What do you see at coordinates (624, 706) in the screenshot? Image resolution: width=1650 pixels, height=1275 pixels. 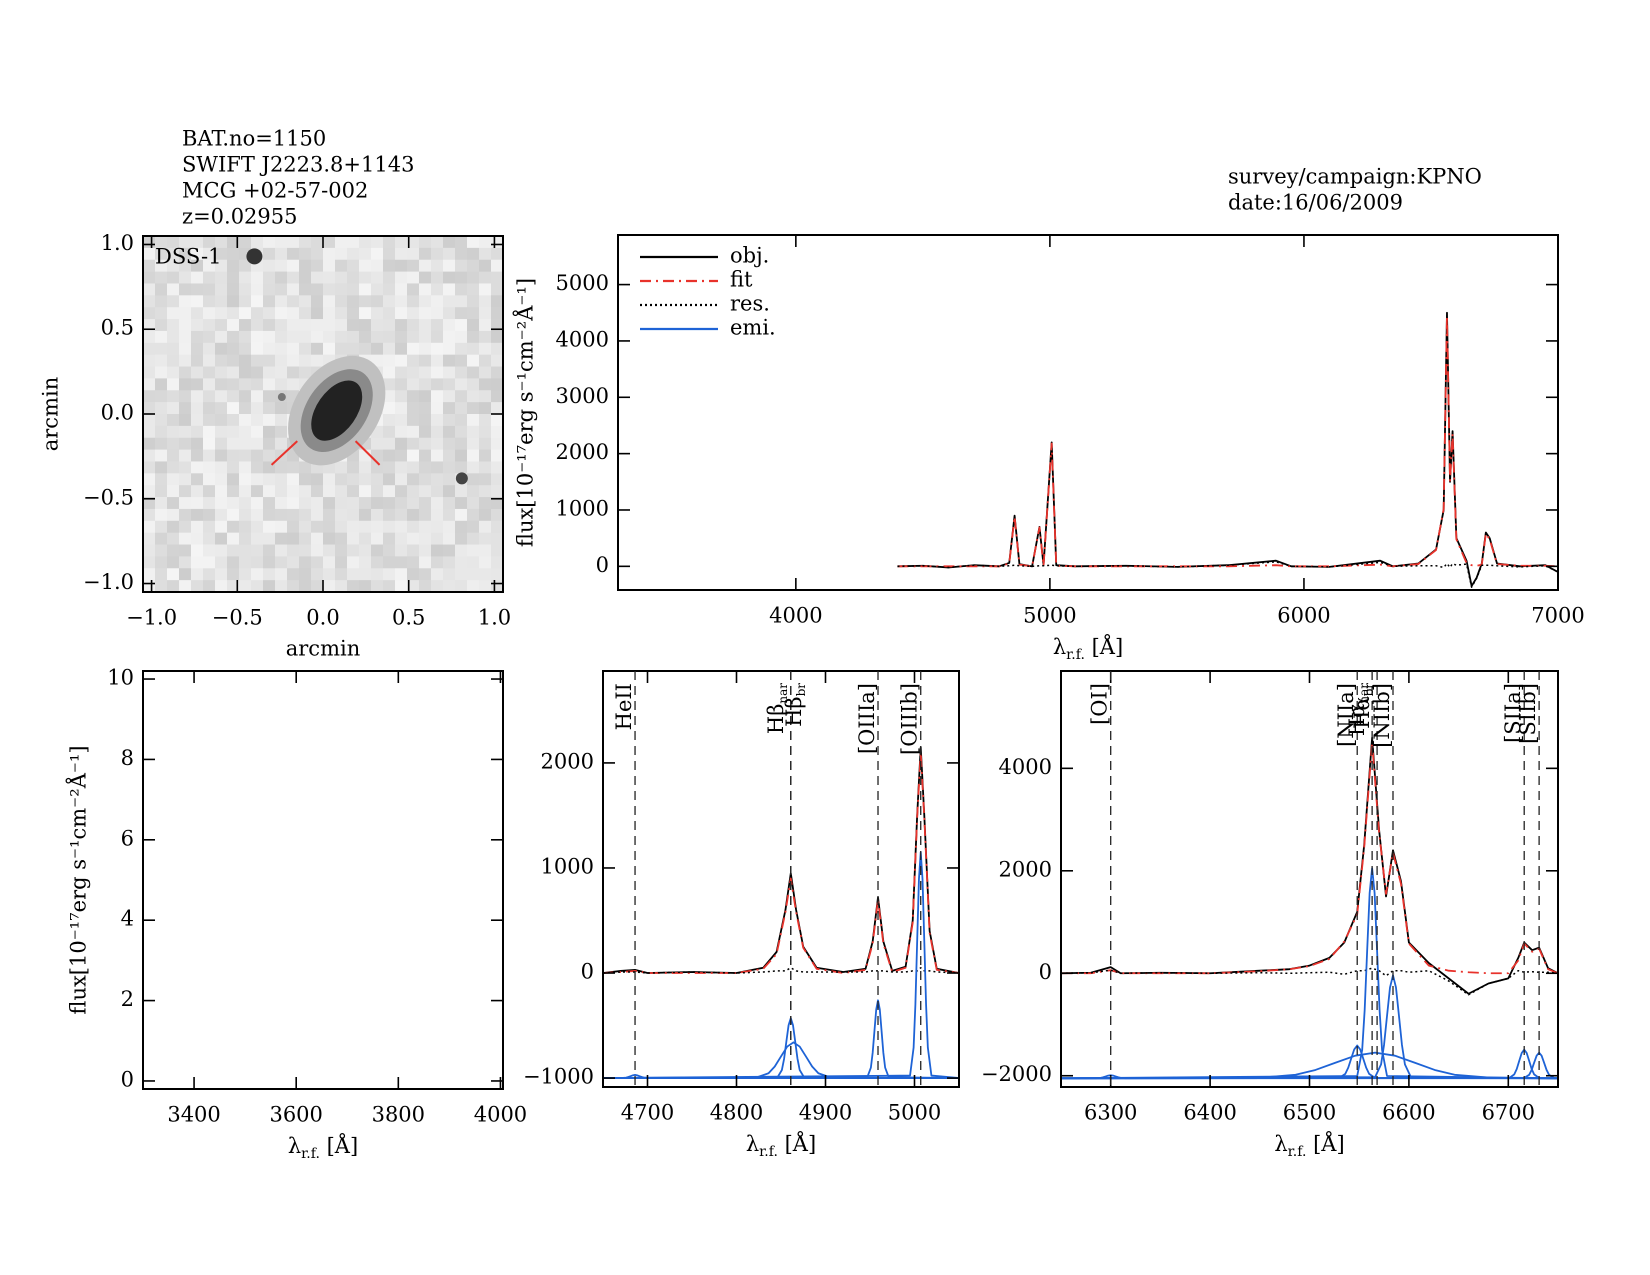 I see `line-label: HeII` at bounding box center [624, 706].